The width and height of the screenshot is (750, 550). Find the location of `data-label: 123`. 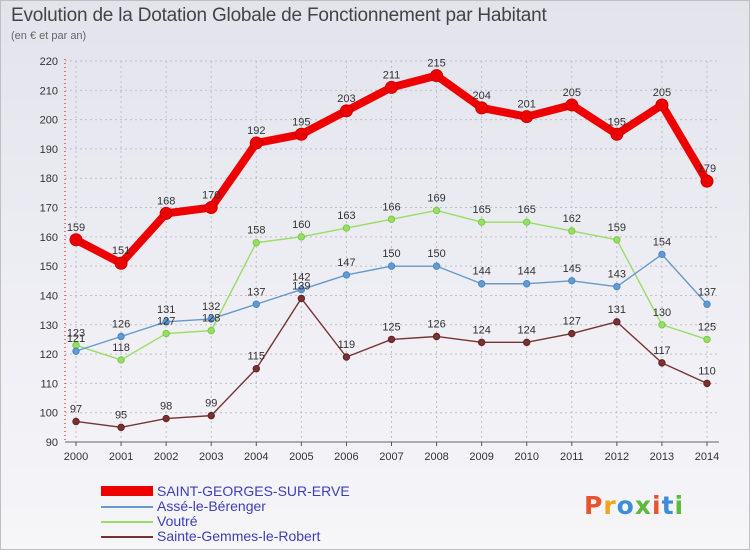

data-label: 123 is located at coordinates (76, 333).